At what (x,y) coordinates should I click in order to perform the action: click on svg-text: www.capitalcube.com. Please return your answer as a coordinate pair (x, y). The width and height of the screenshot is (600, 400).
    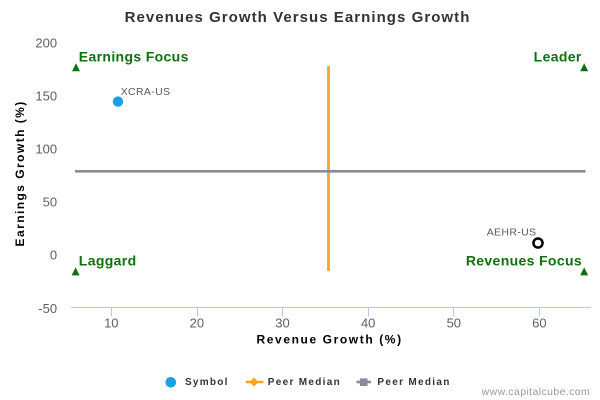
    Looking at the image, I should click on (536, 392).